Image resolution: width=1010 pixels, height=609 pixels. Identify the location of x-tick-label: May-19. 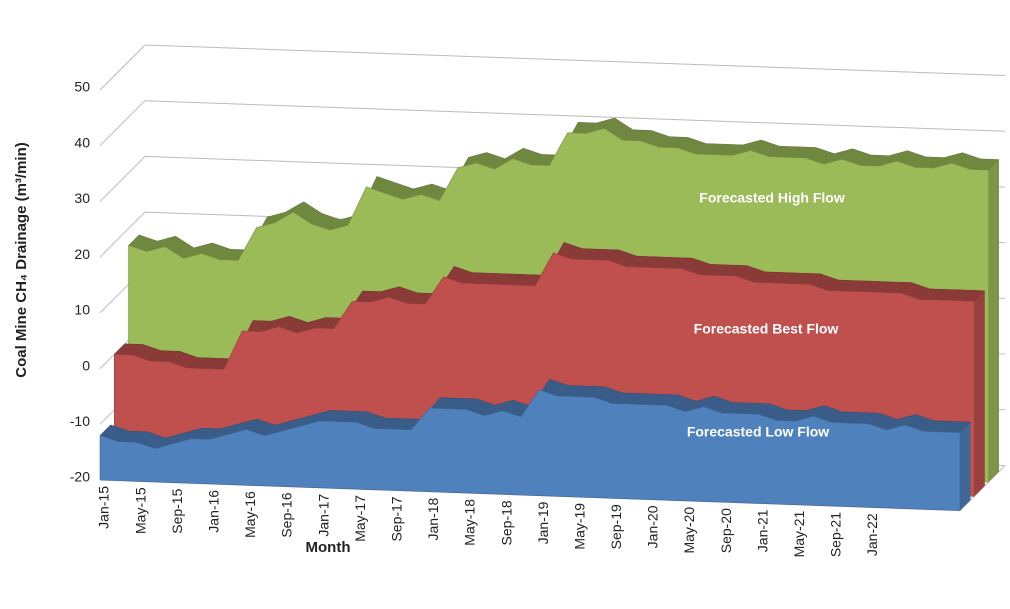
(579, 526).